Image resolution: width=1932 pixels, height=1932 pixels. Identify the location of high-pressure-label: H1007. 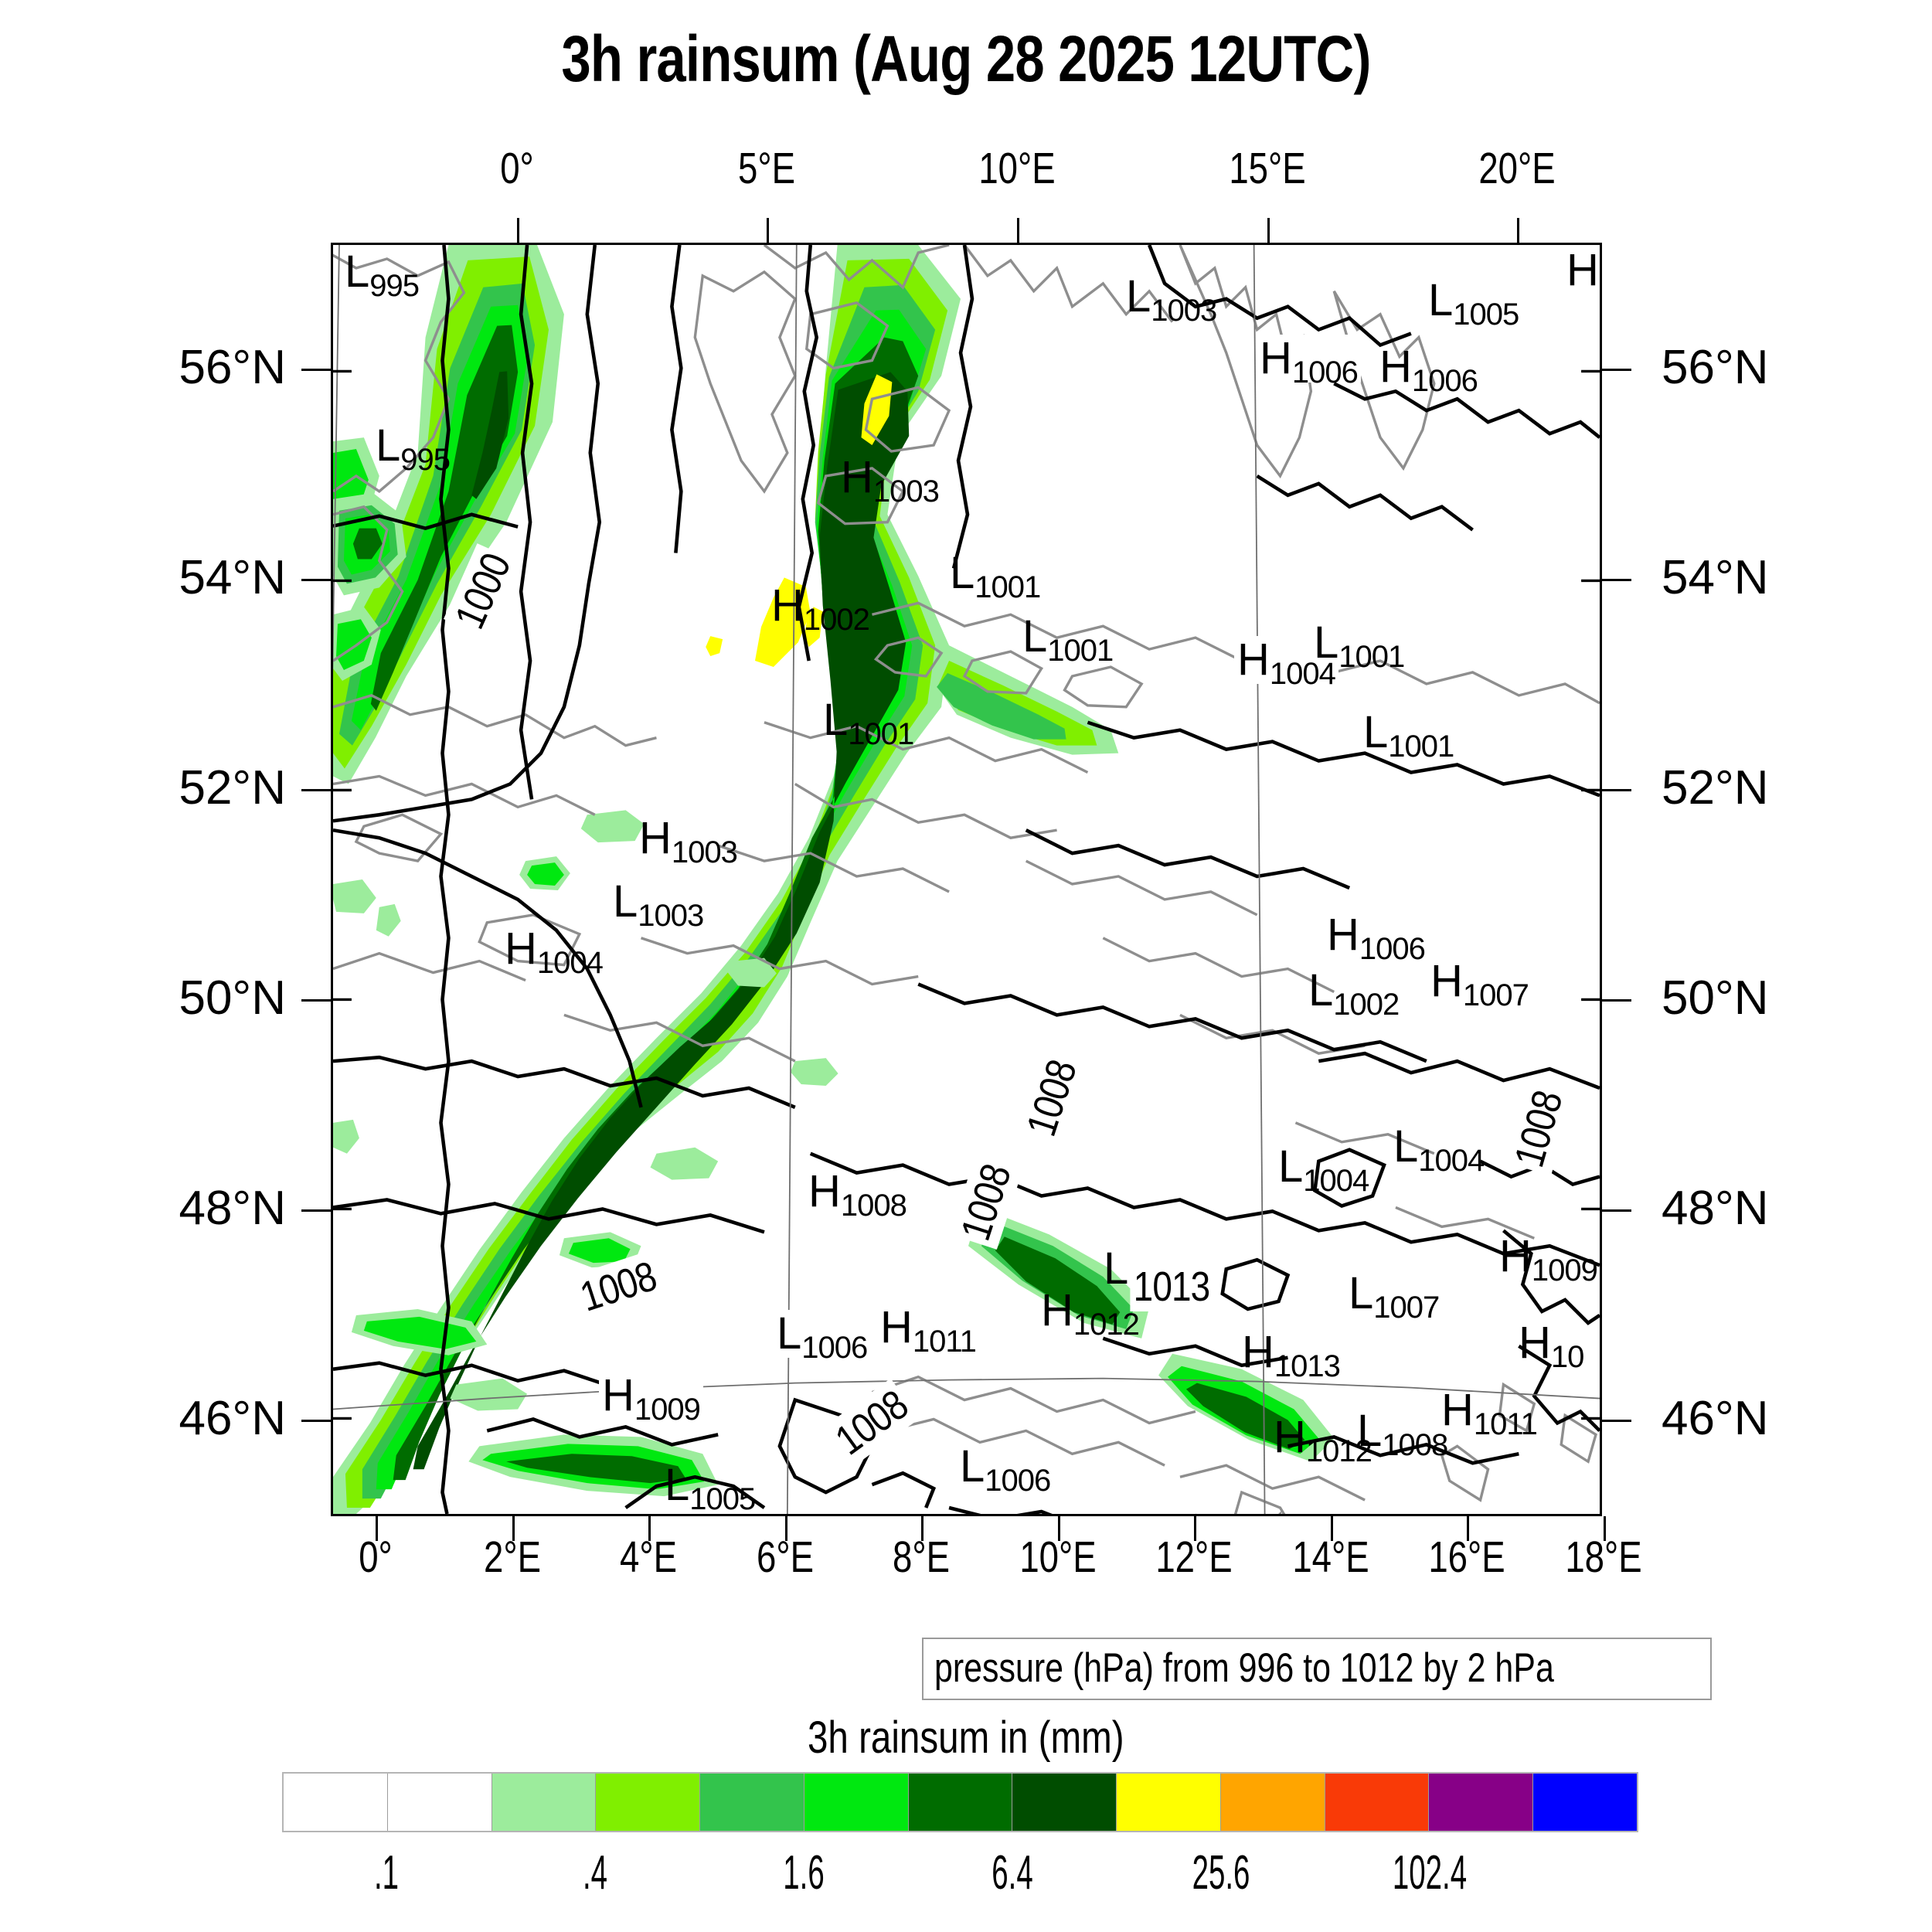
(1480, 984).